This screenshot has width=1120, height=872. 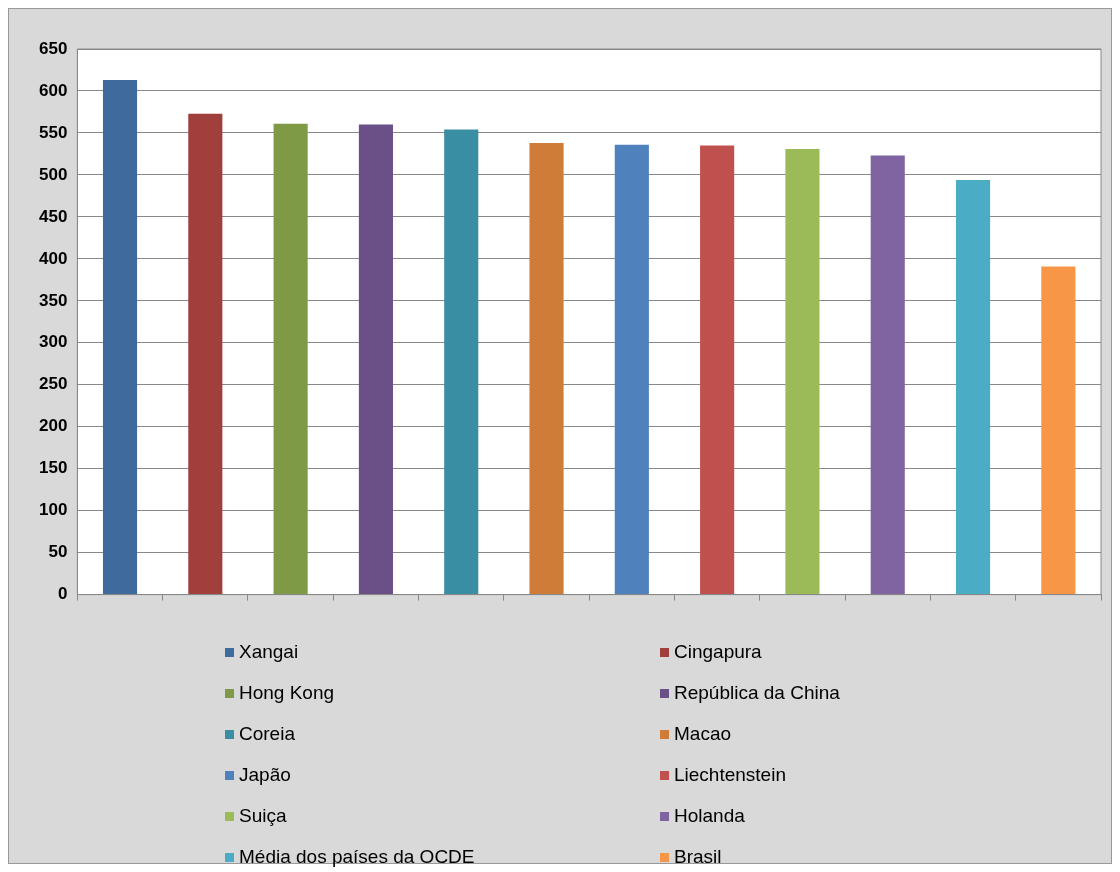 What do you see at coordinates (53, 132) in the screenshot?
I see `y-tick-label: 550` at bounding box center [53, 132].